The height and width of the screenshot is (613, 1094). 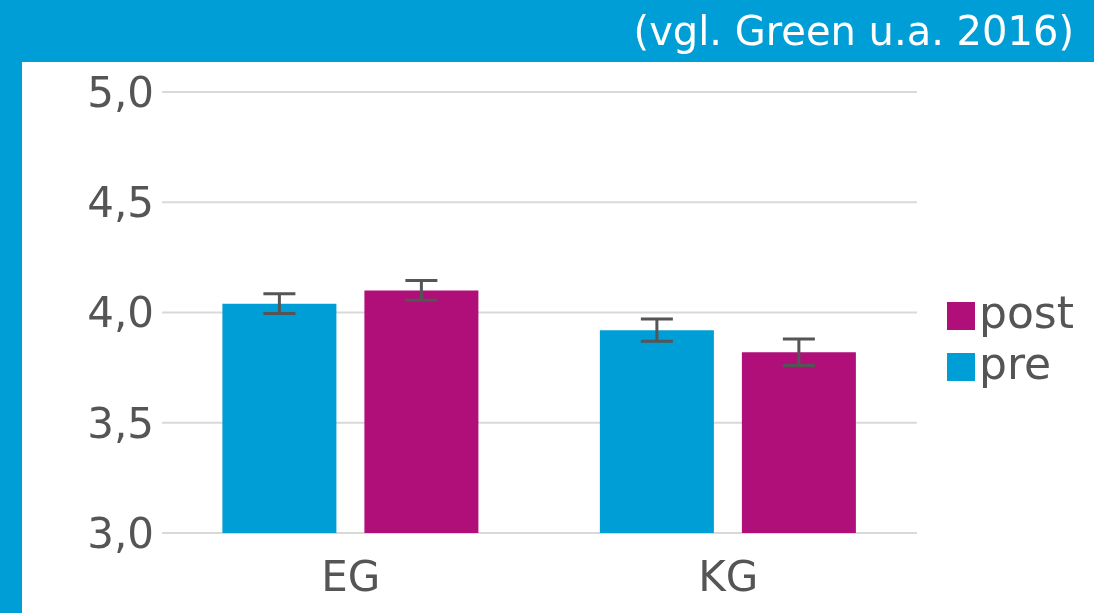 I want to click on y-tick-label: 5,0, so click(x=120, y=92).